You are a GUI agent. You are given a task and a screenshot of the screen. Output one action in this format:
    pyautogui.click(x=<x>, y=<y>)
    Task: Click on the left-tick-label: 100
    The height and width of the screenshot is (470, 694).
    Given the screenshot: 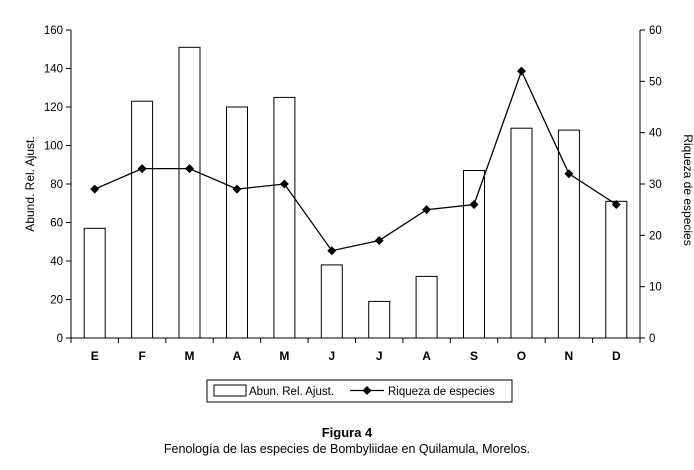 What is the action you would take?
    pyautogui.click(x=53, y=147)
    